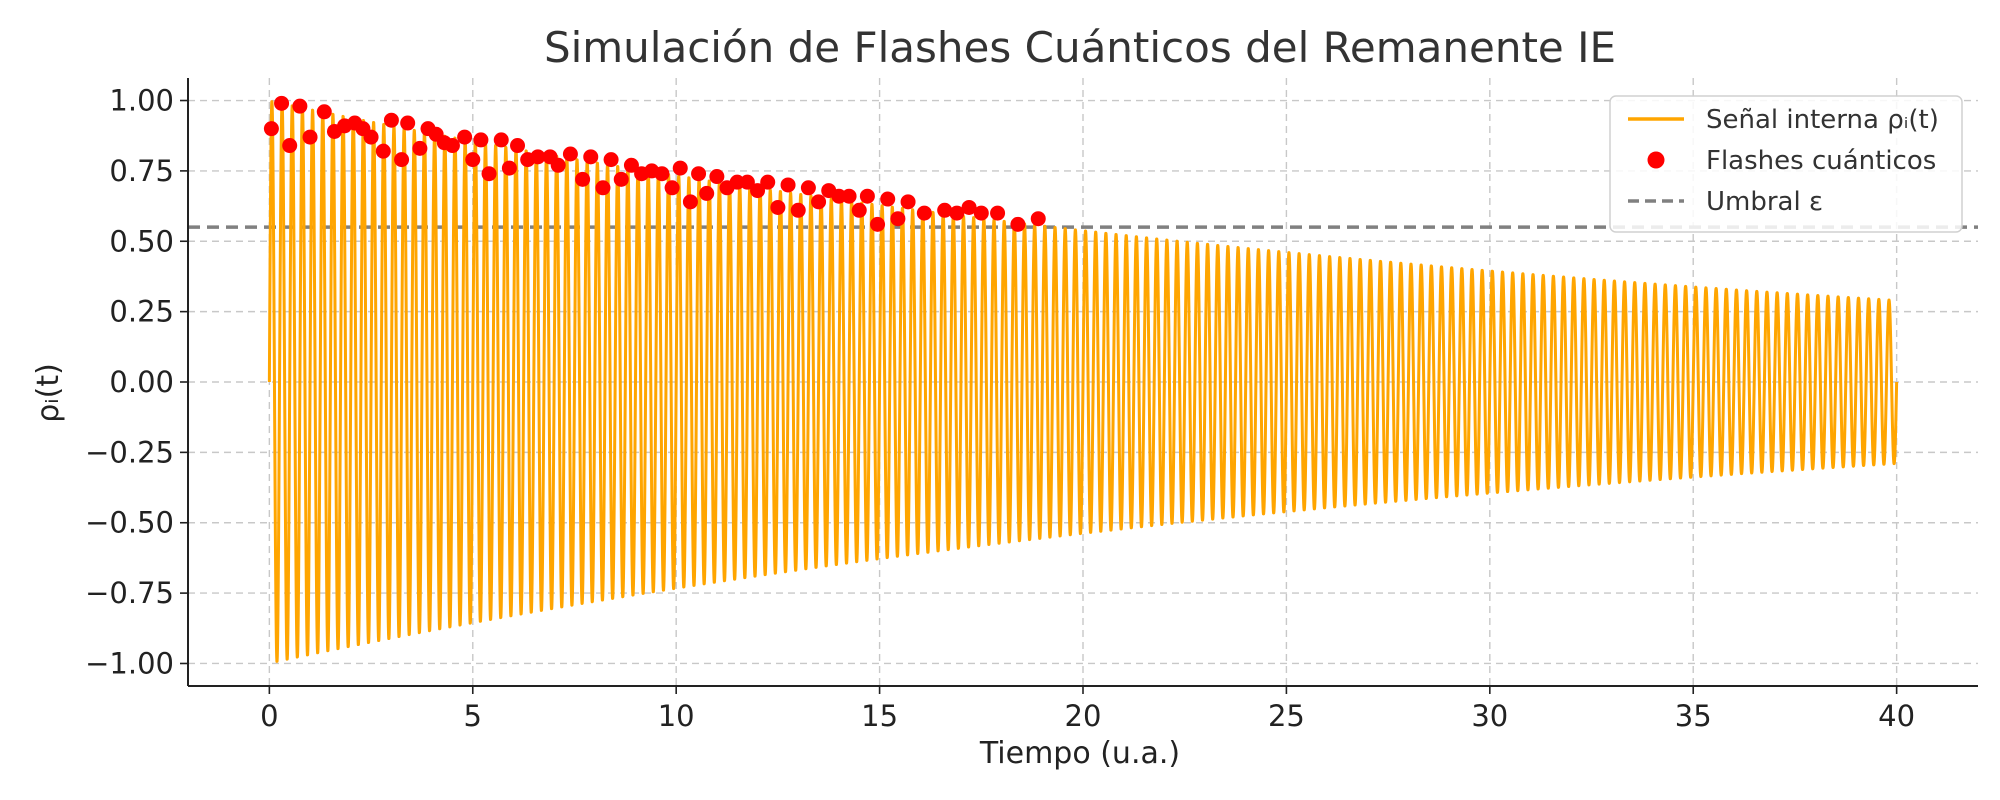  Describe the element at coordinates (1896, 716) in the screenshot. I see `x-tick-label: 40` at that location.